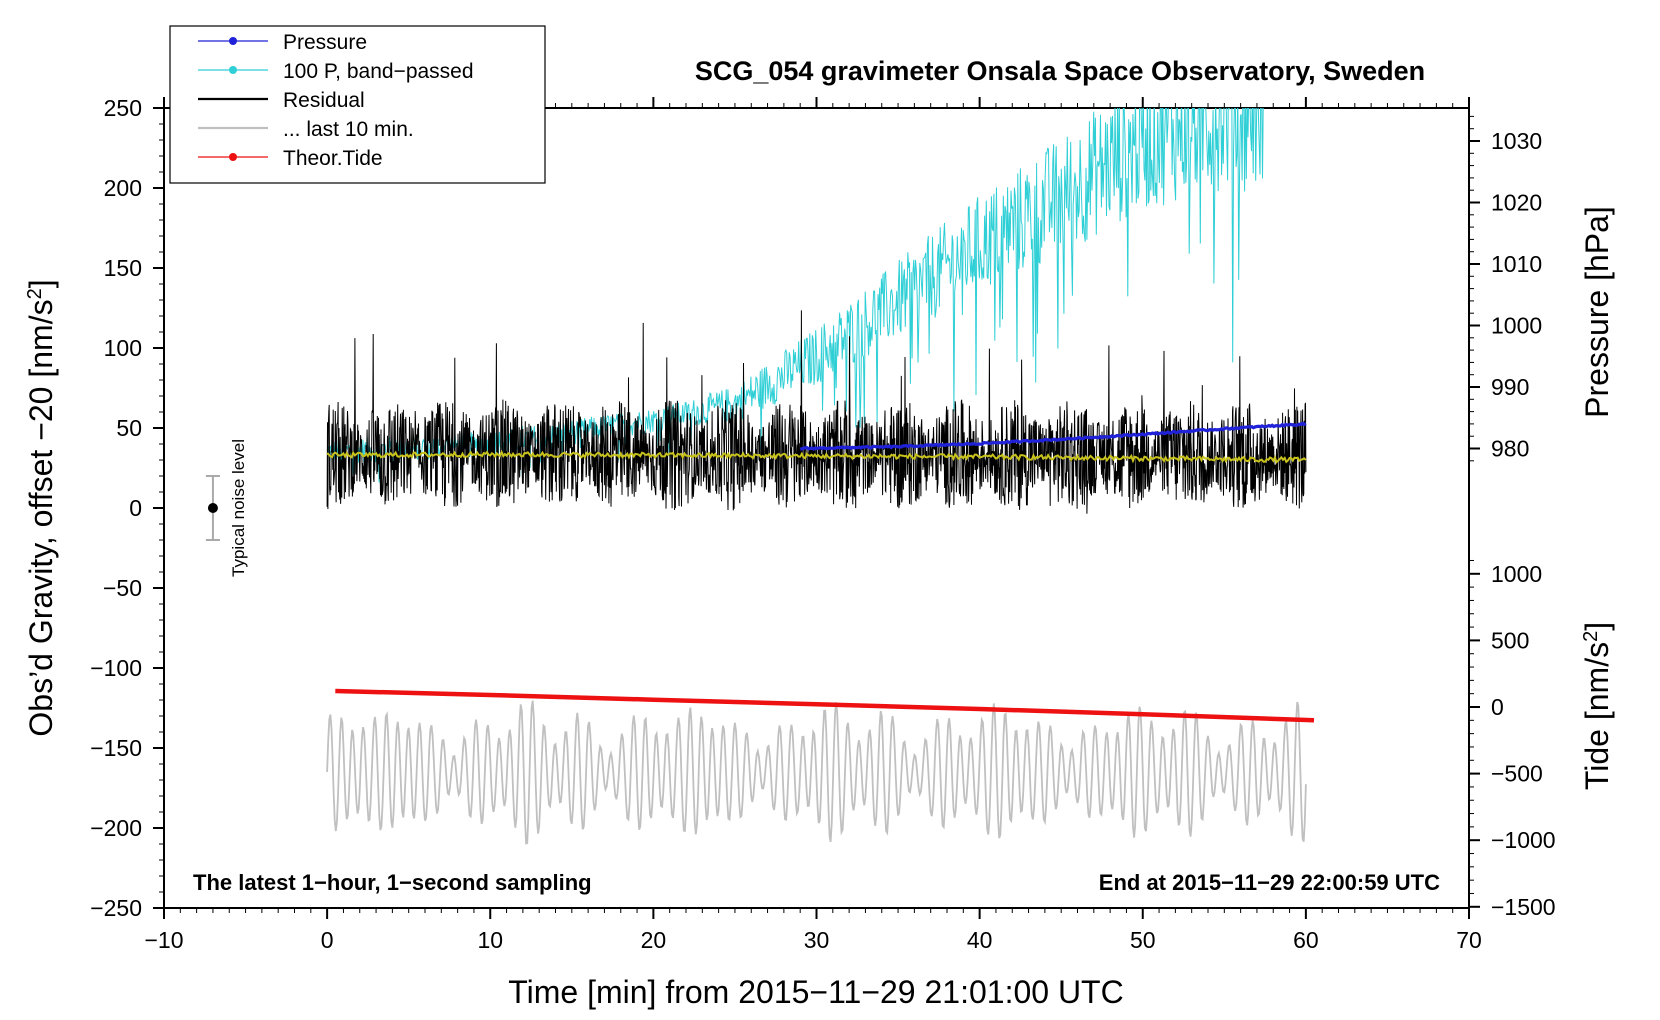 The image size is (1660, 1020). Describe the element at coordinates (1523, 840) in the screenshot. I see `tide-tick-label: −1000` at that location.